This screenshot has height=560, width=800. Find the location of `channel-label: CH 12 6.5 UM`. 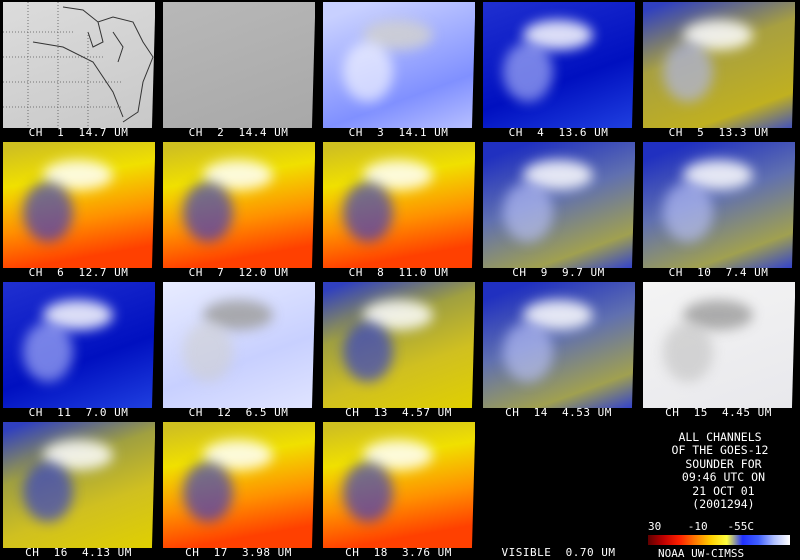

channel-label: CH 12 6.5 UM is located at coordinates (238, 412).